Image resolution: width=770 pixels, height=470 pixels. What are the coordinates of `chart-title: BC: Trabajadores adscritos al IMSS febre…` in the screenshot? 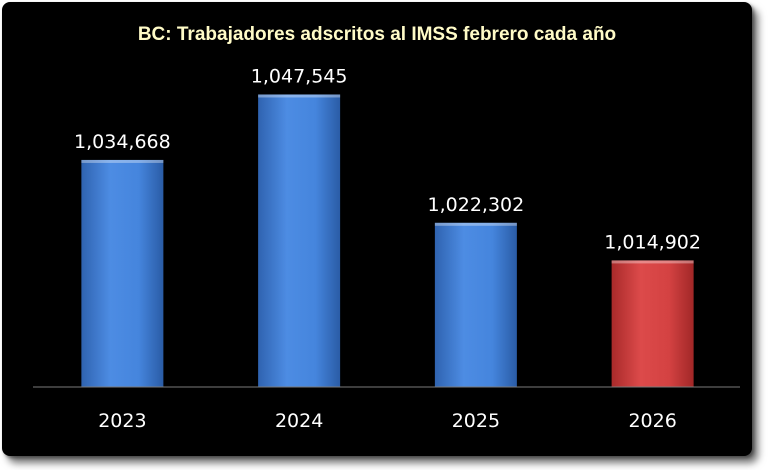 It's located at (377, 34).